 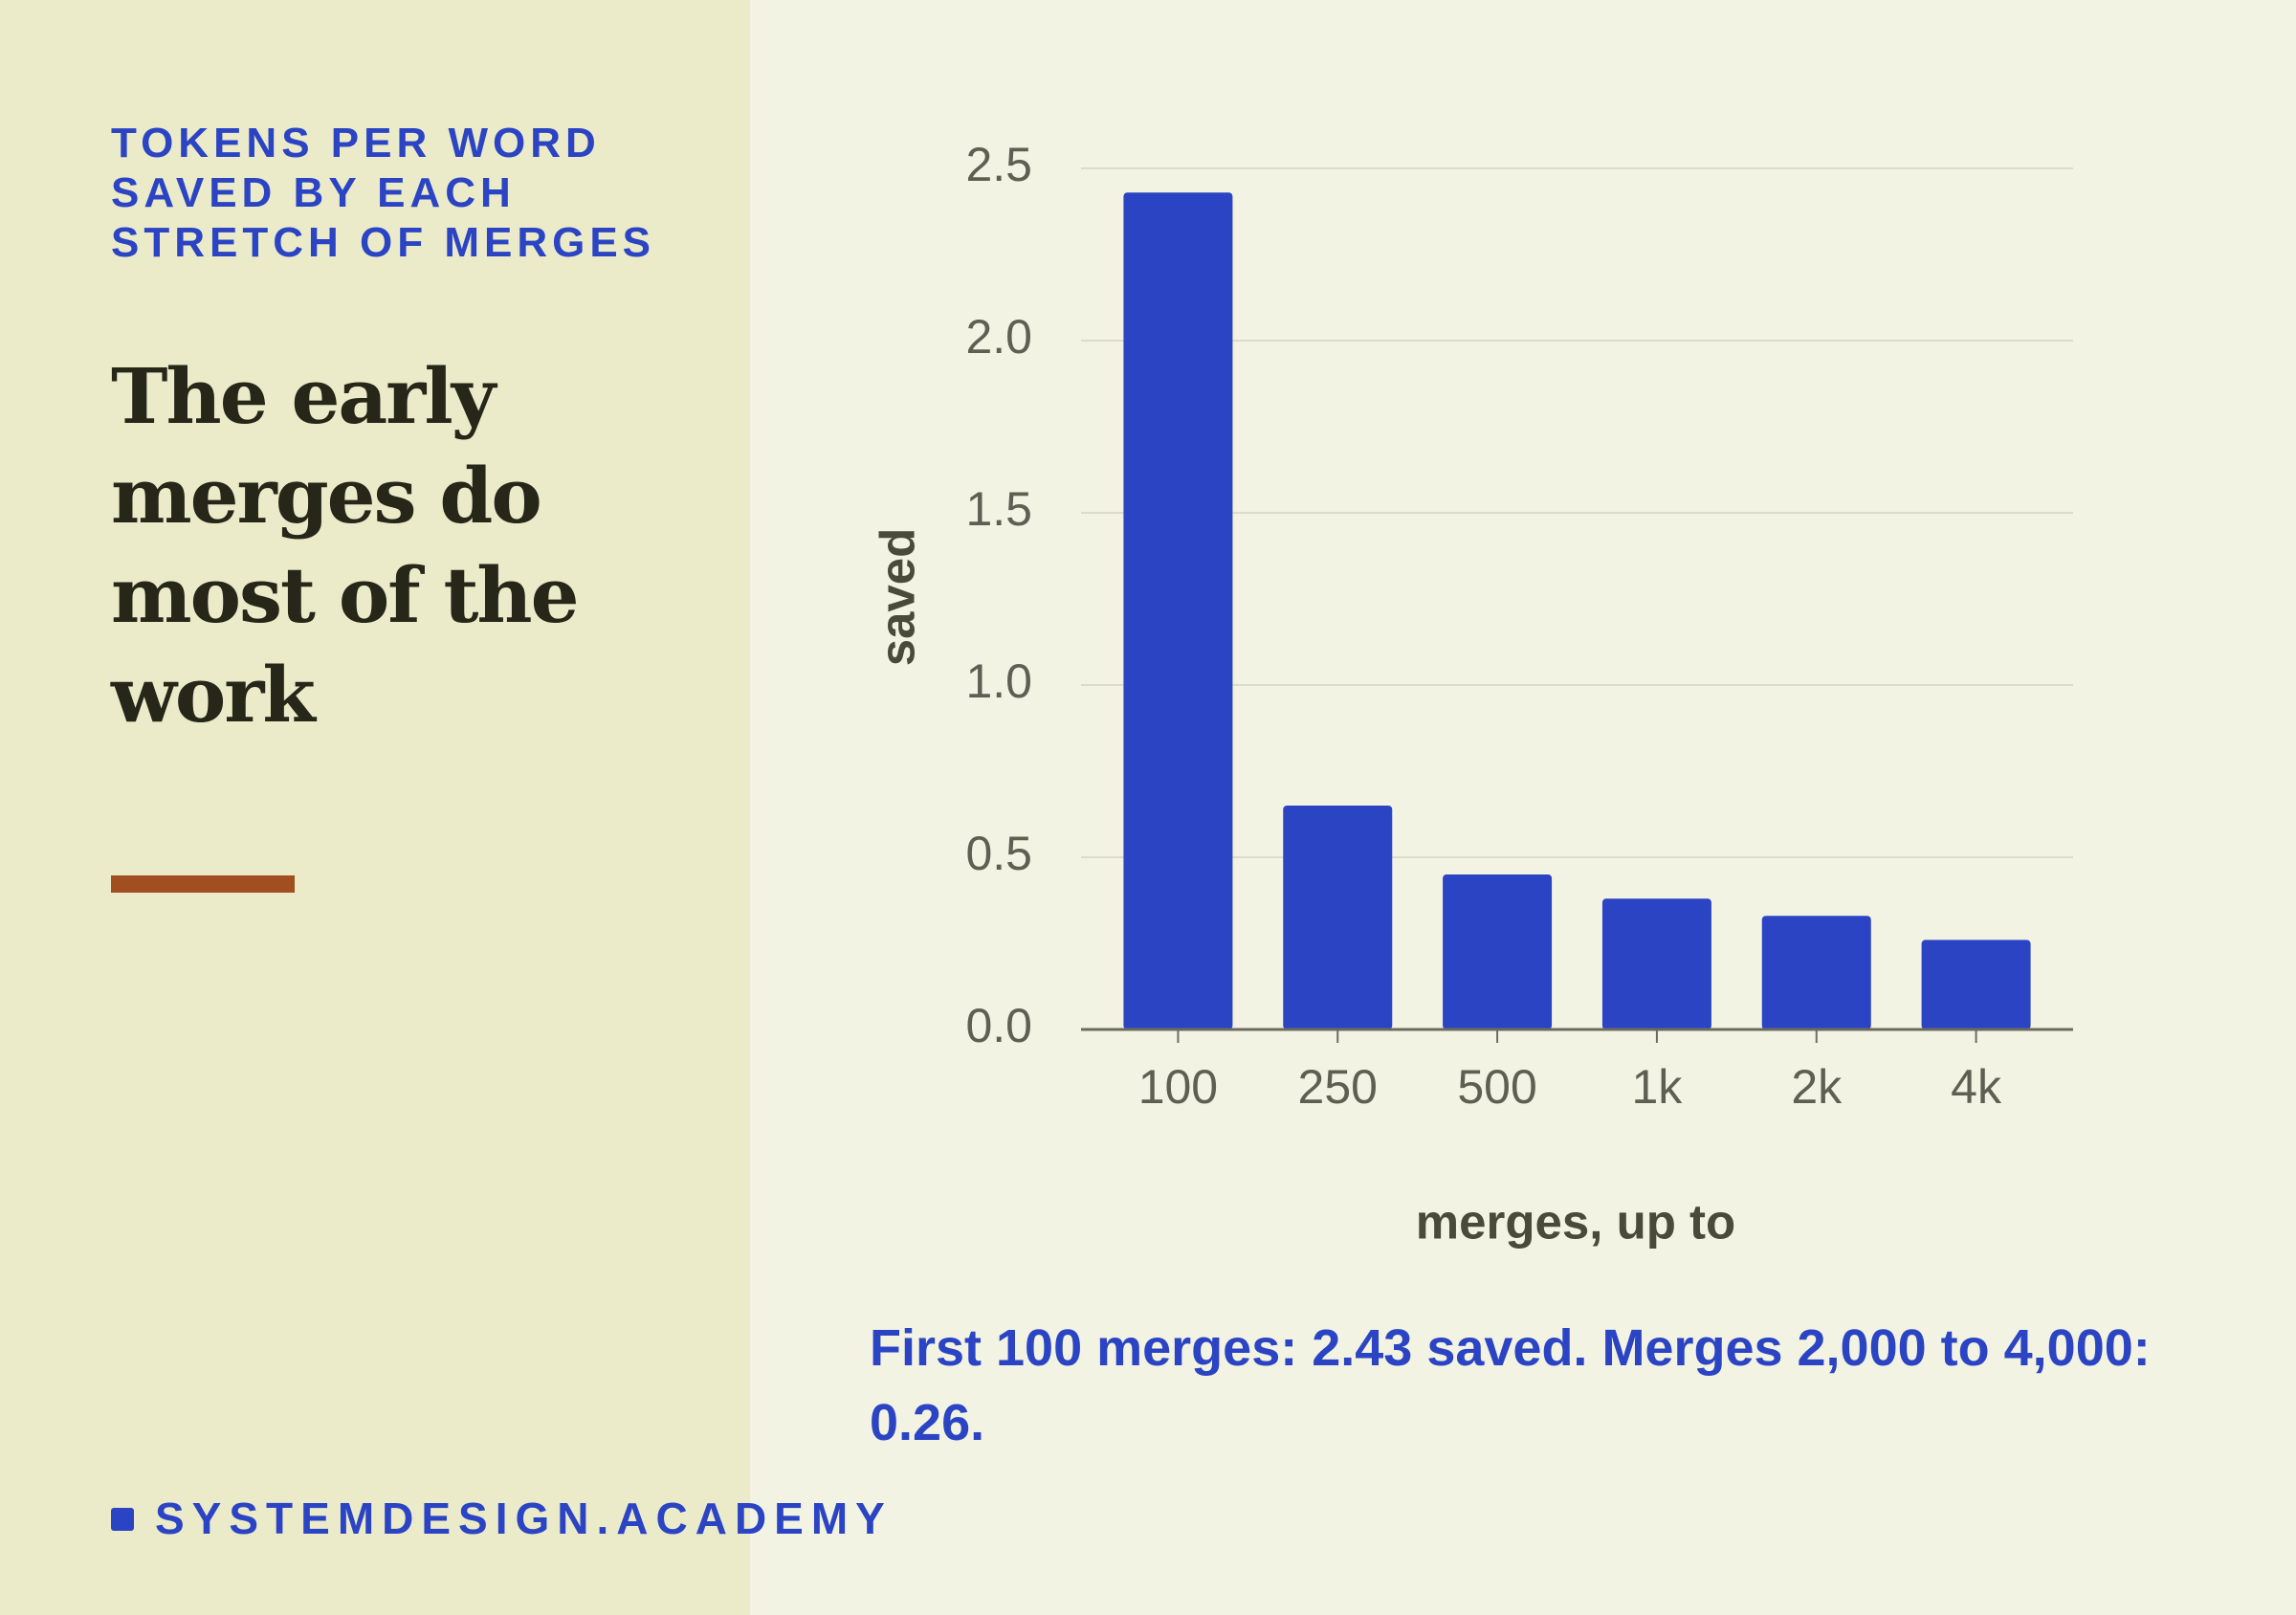 I want to click on headline: The early merges do most of the work, so click(x=346, y=545).